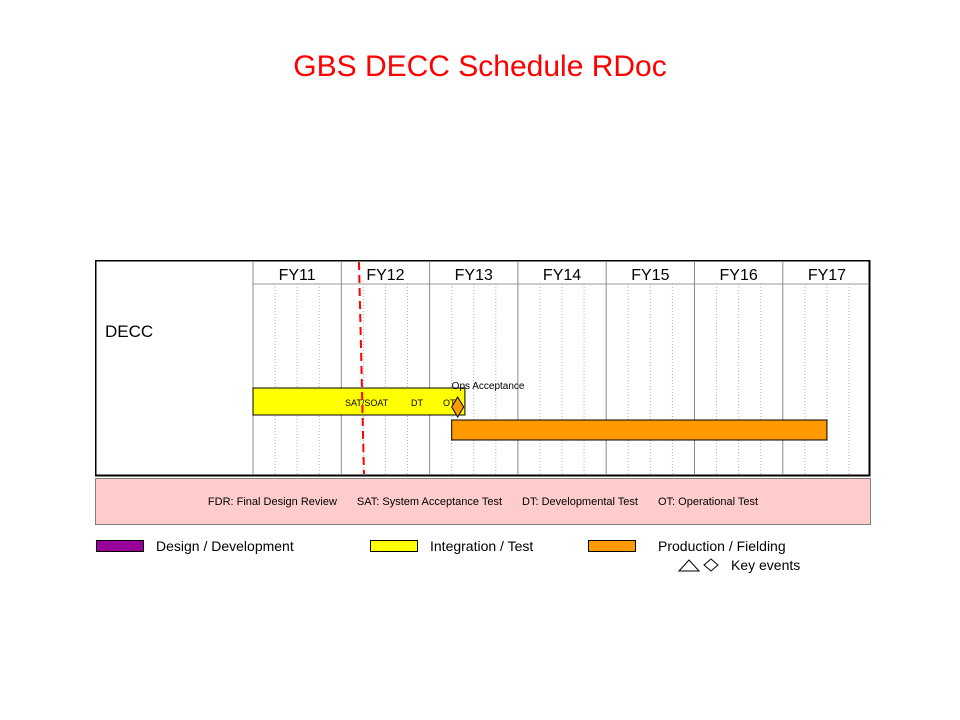  What do you see at coordinates (540, 414) in the screenshot?
I see `schedule-bars: SAT/SOAT DT OT` at bounding box center [540, 414].